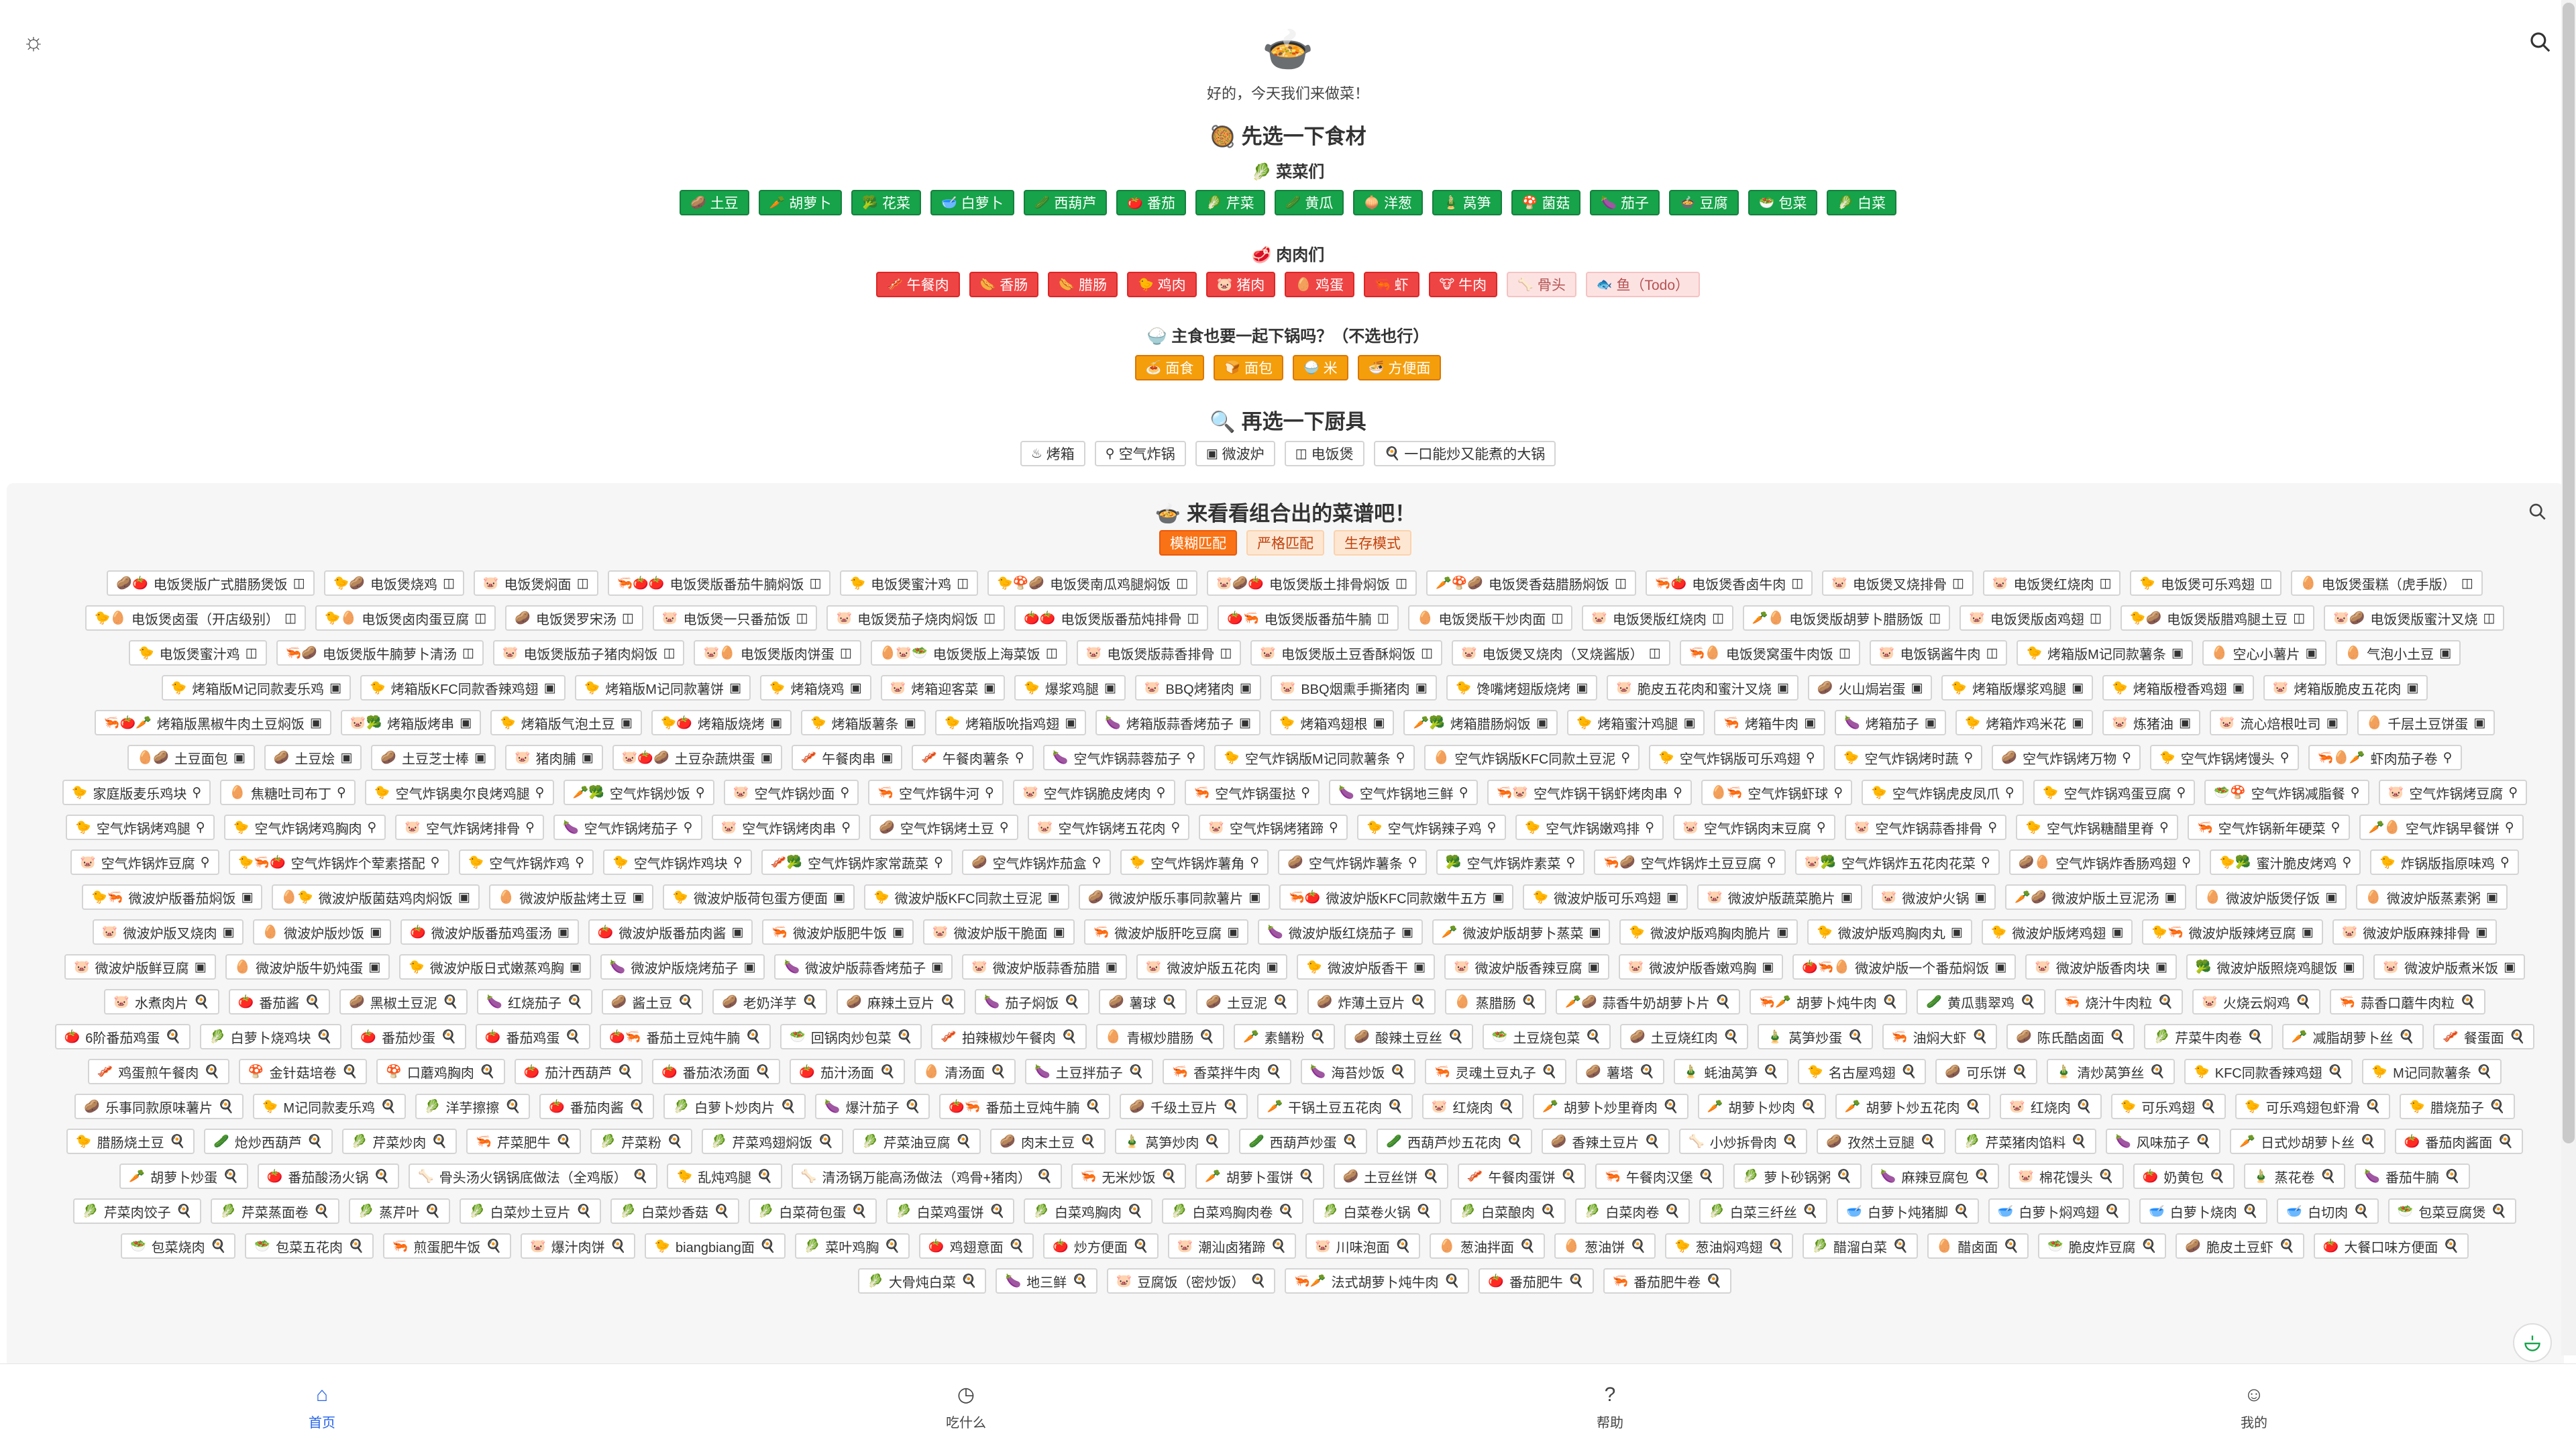 The width and height of the screenshot is (2576, 1450). Describe the element at coordinates (440, 1071) in the screenshot. I see `recipe-chip: 🍄 口蘑鸡胸肉 🍳` at that location.